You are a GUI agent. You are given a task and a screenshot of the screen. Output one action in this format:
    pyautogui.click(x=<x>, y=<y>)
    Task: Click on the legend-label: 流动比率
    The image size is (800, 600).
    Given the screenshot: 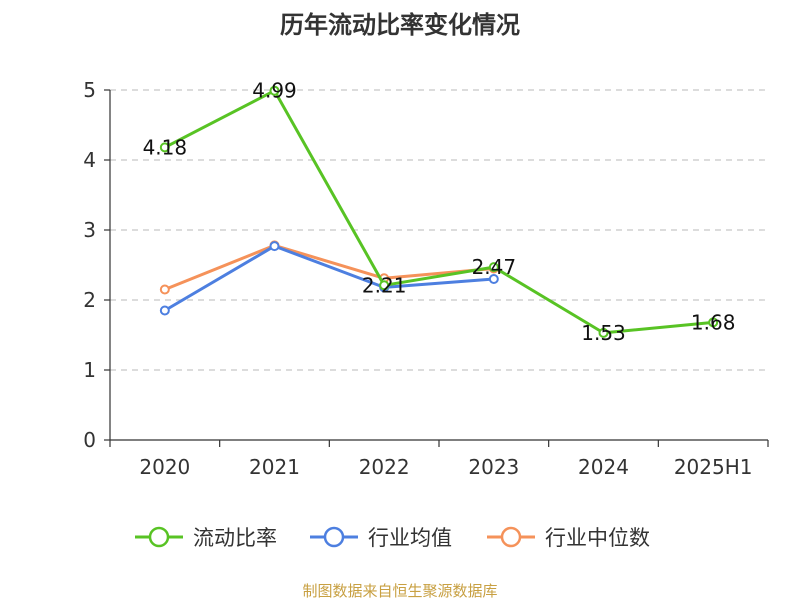 What is the action you would take?
    pyautogui.click(x=235, y=538)
    